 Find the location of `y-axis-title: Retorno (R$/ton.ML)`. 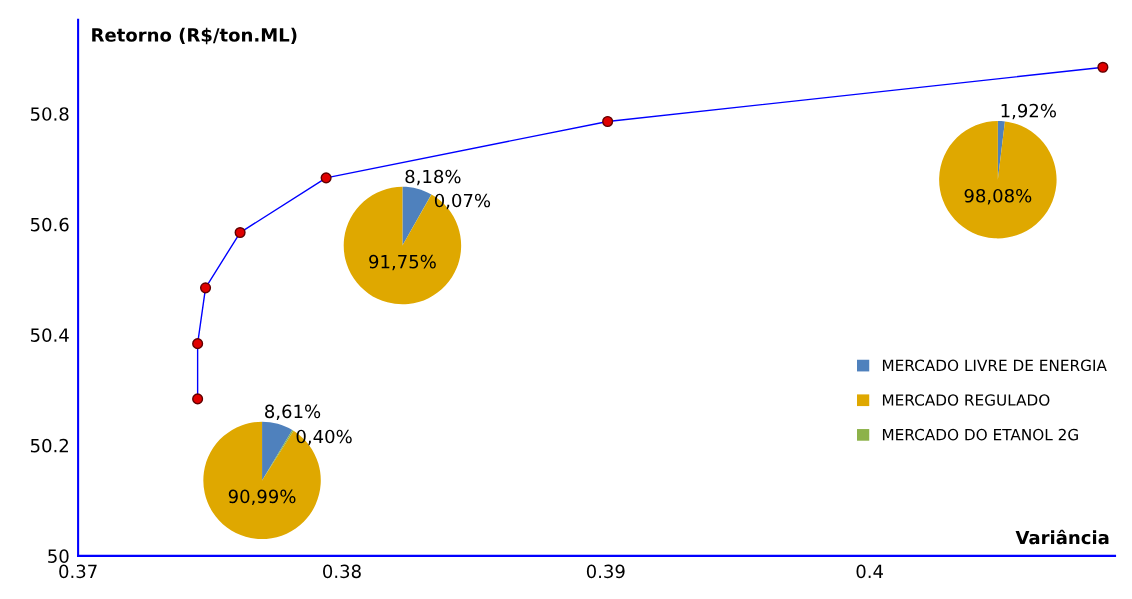

y-axis-title: Retorno (R$/ton.ML) is located at coordinates (194, 36).